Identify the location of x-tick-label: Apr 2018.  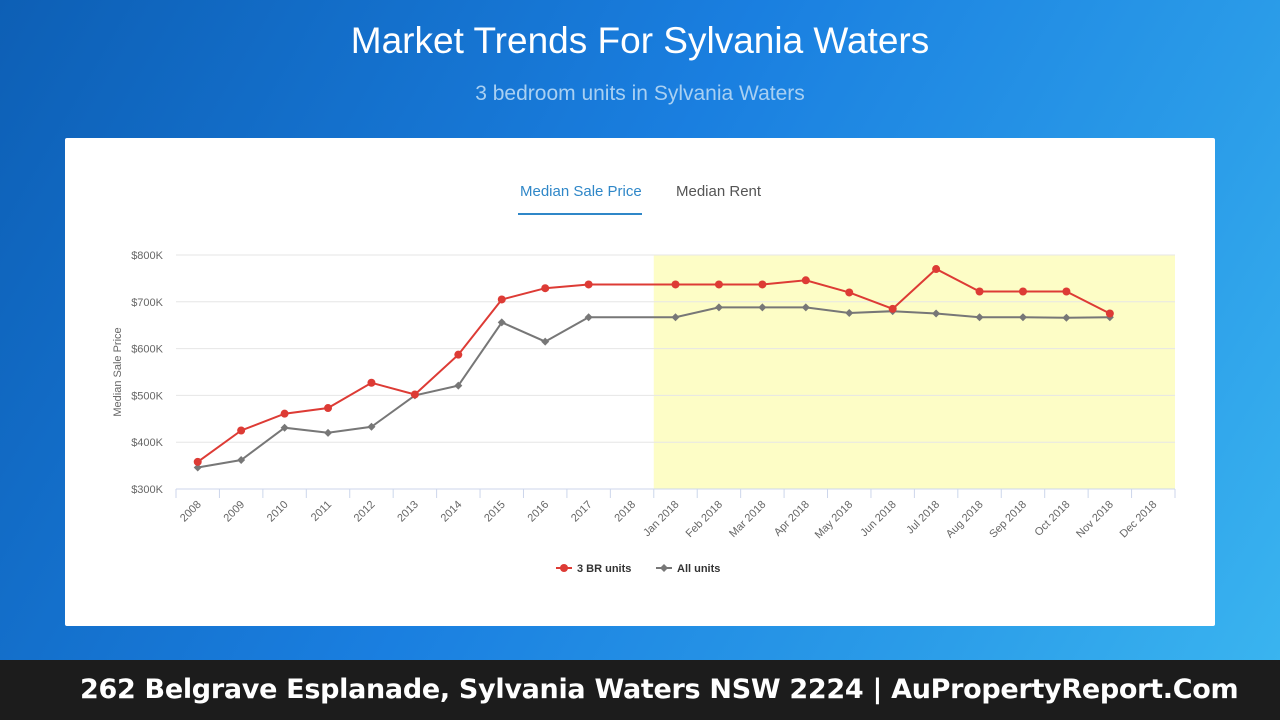
(792, 519).